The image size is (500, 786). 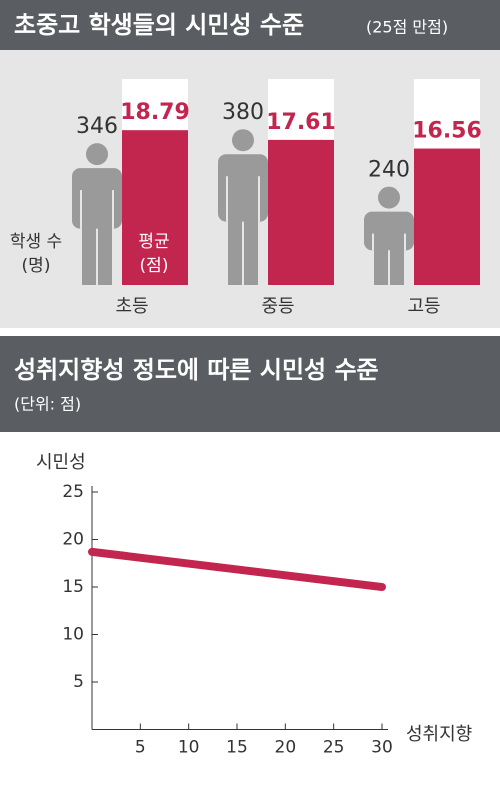 I want to click on chart-title: 성취지향성 정도에 따른 시민성 수준, so click(x=196, y=370).